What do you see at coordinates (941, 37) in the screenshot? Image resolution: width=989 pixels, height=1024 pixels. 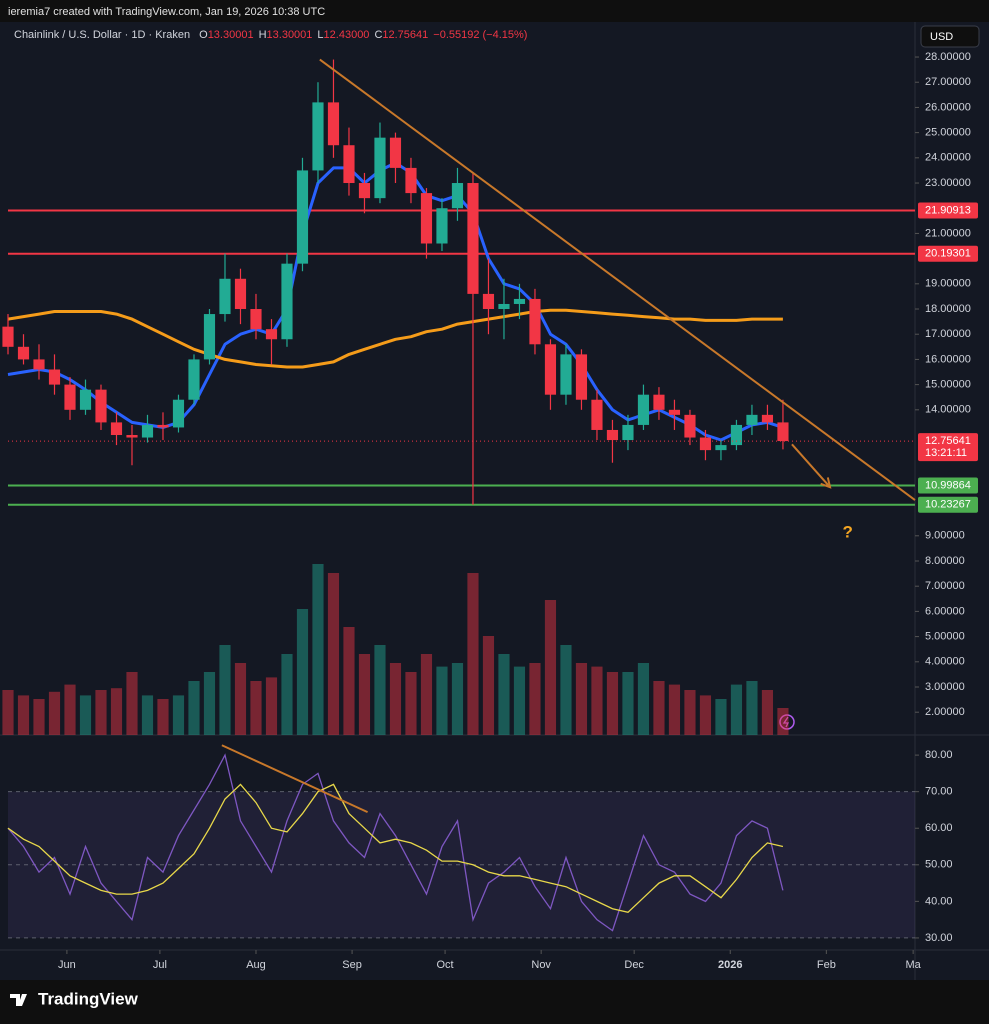 I see `currency-label: USD` at bounding box center [941, 37].